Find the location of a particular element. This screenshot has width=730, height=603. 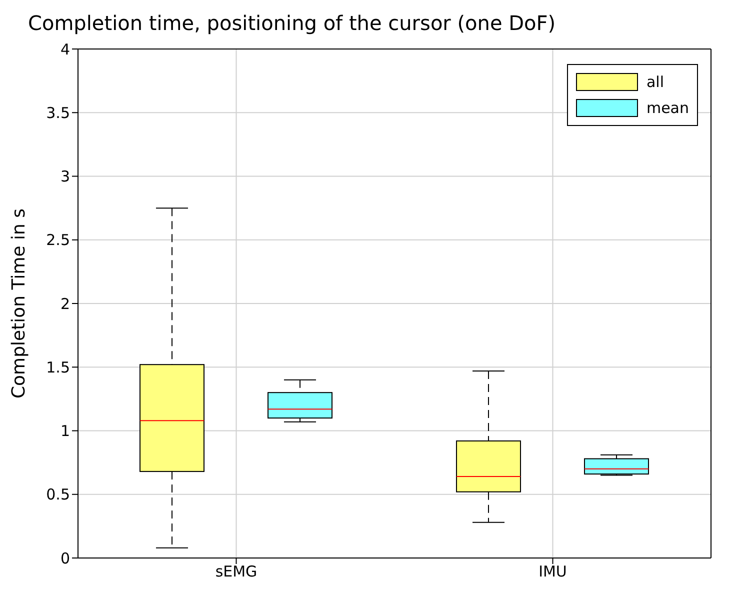

y-tick-label: 1 is located at coordinates (65, 431).